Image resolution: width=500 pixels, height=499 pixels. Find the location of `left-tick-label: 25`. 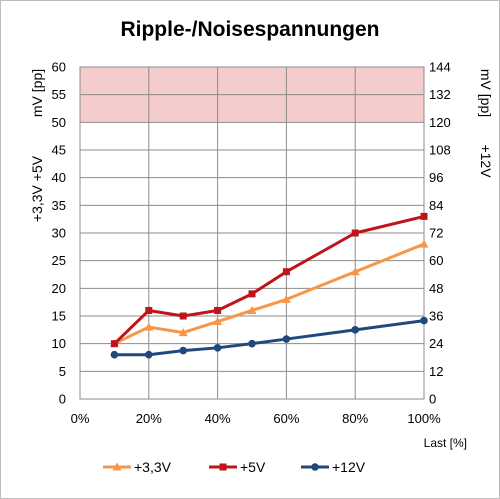

left-tick-label: 25 is located at coordinates (59, 260).